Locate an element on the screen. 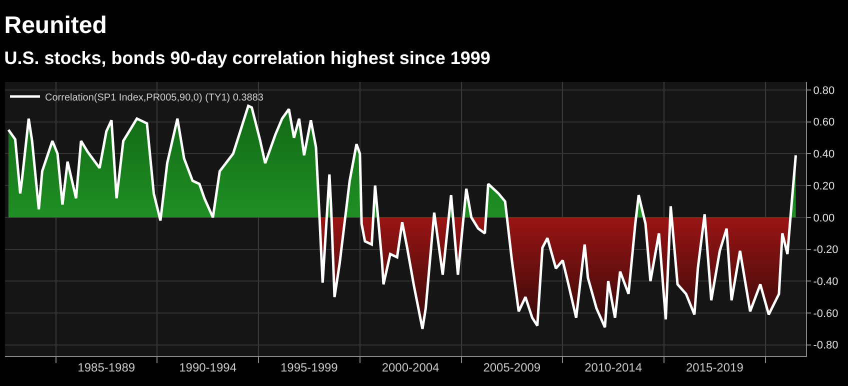 The width and height of the screenshot is (848, 386). y-tick-label: 0.40 is located at coordinates (824, 154).